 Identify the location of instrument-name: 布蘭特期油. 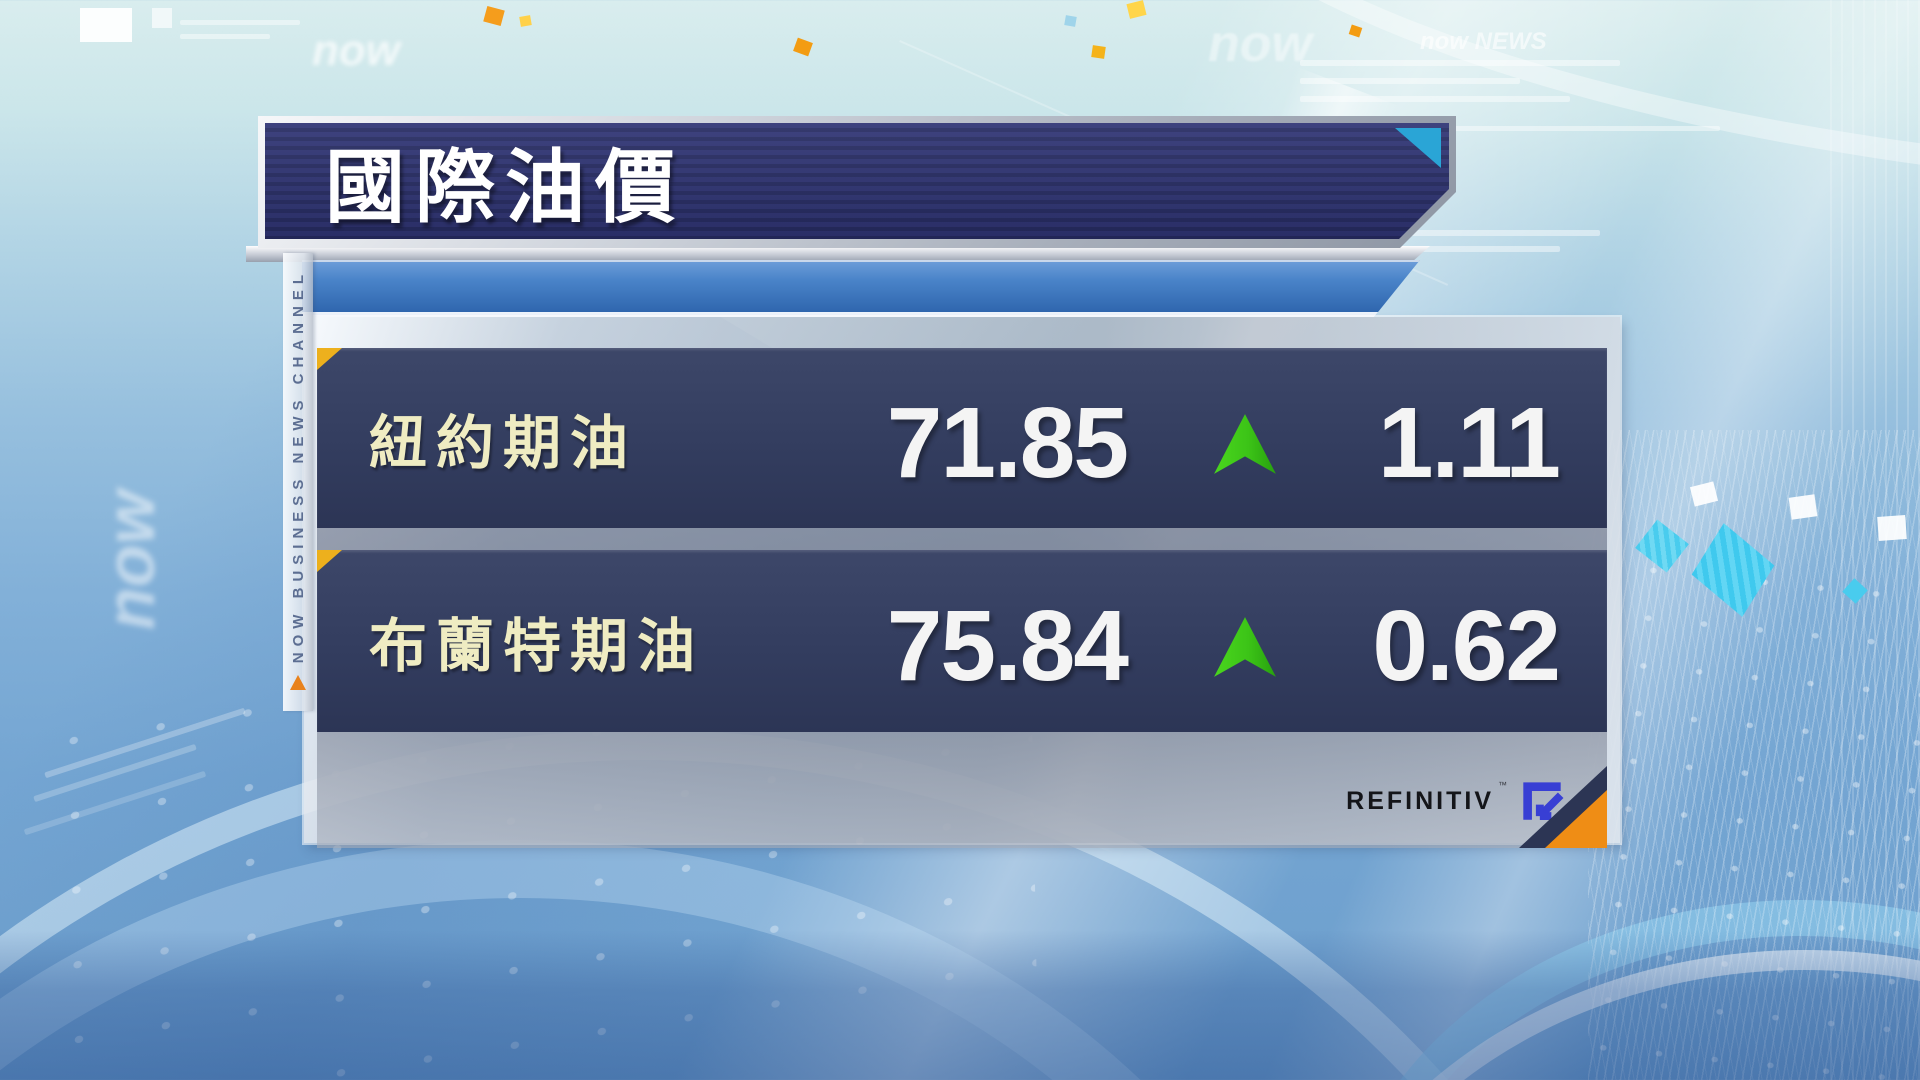
(537, 646).